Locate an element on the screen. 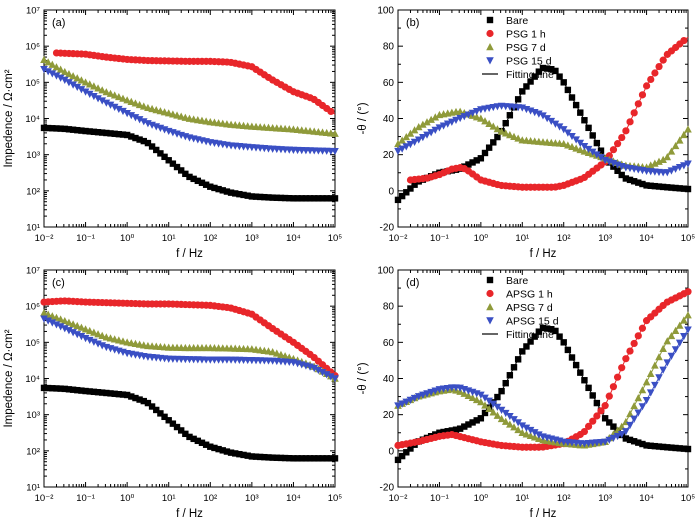  y-tick-label: -20 is located at coordinates (387, 488).